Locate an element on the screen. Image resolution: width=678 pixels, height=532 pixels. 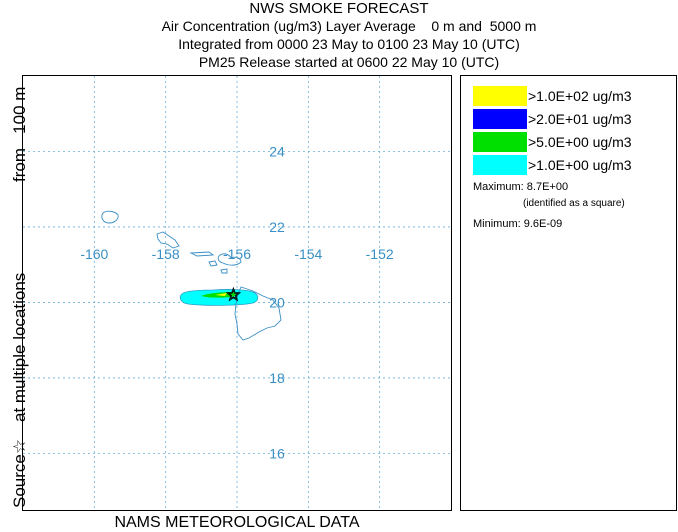
latitude-label: 18 is located at coordinates (277, 378).